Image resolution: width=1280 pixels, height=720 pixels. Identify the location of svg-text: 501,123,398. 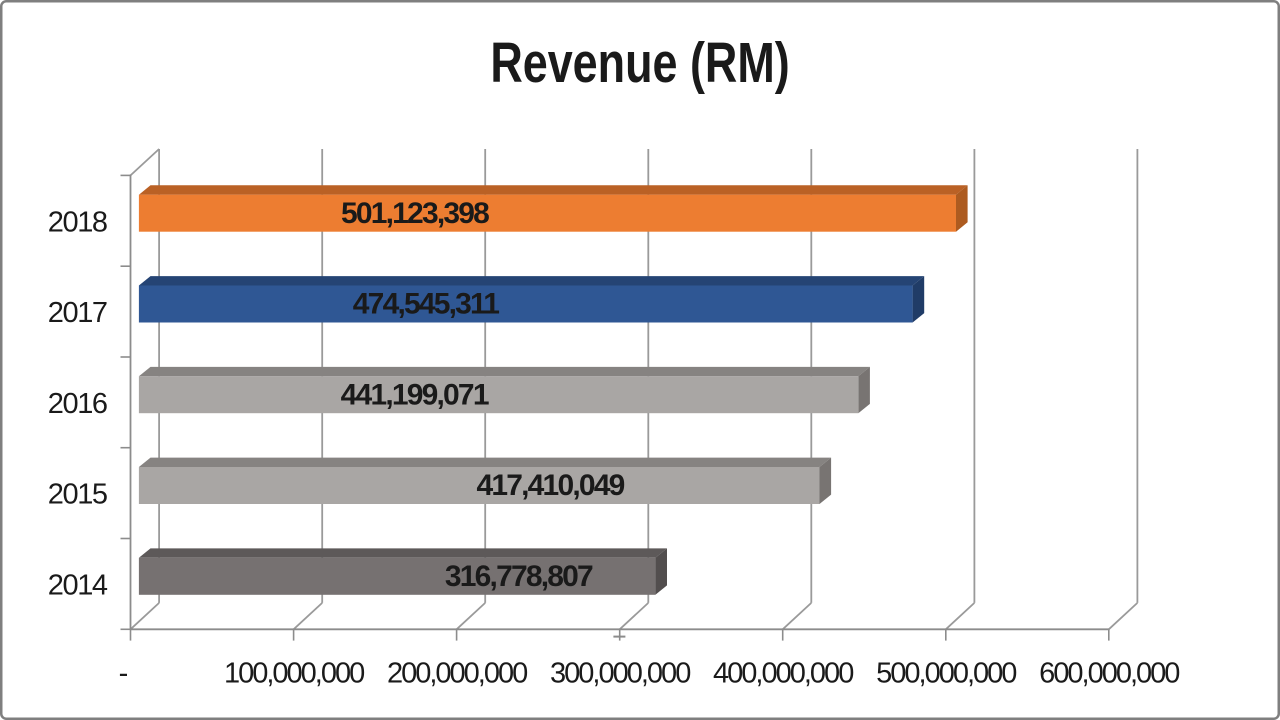
(415, 213).